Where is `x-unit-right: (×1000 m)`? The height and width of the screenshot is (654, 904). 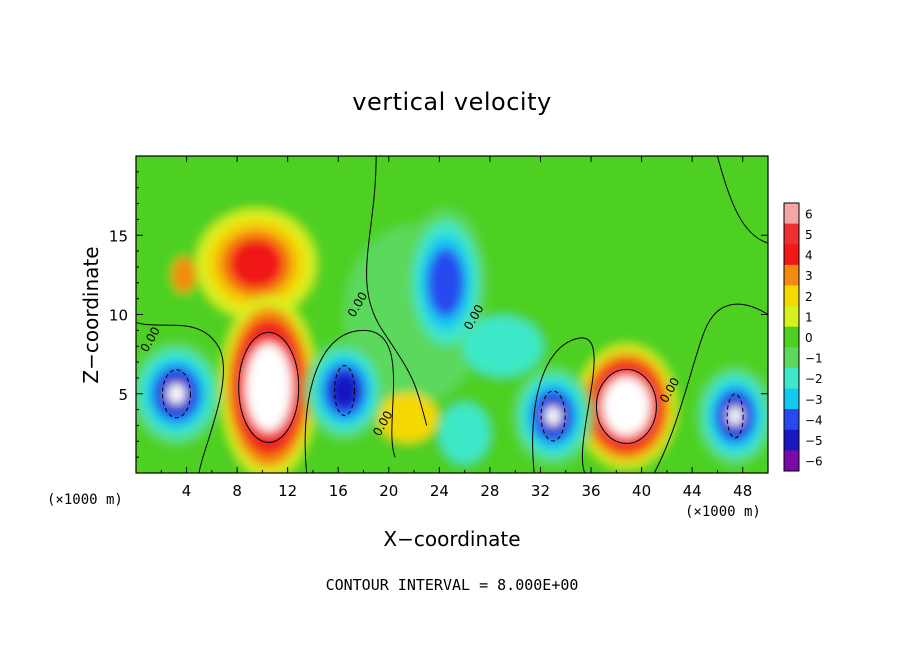
x-unit-right: (×1000 m) is located at coordinates (723, 512).